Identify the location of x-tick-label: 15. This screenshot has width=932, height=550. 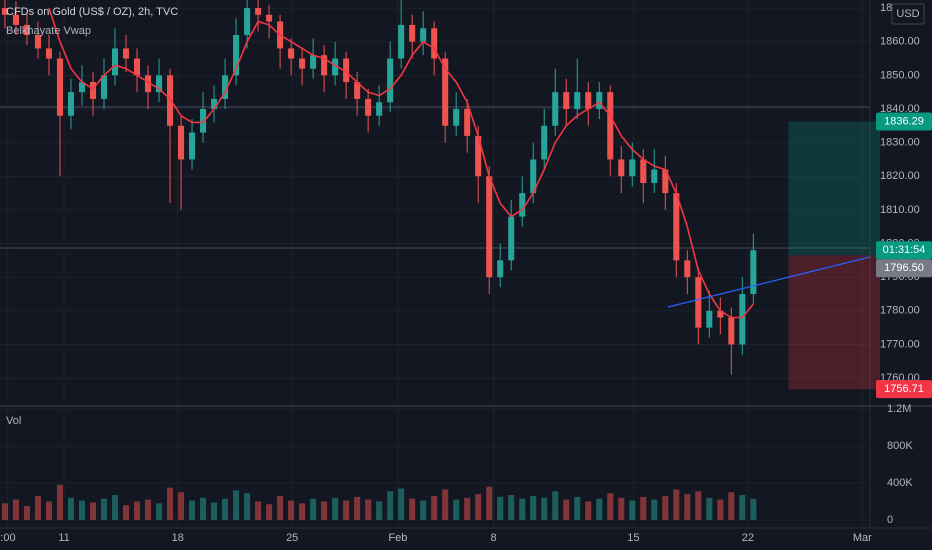
(633, 538).